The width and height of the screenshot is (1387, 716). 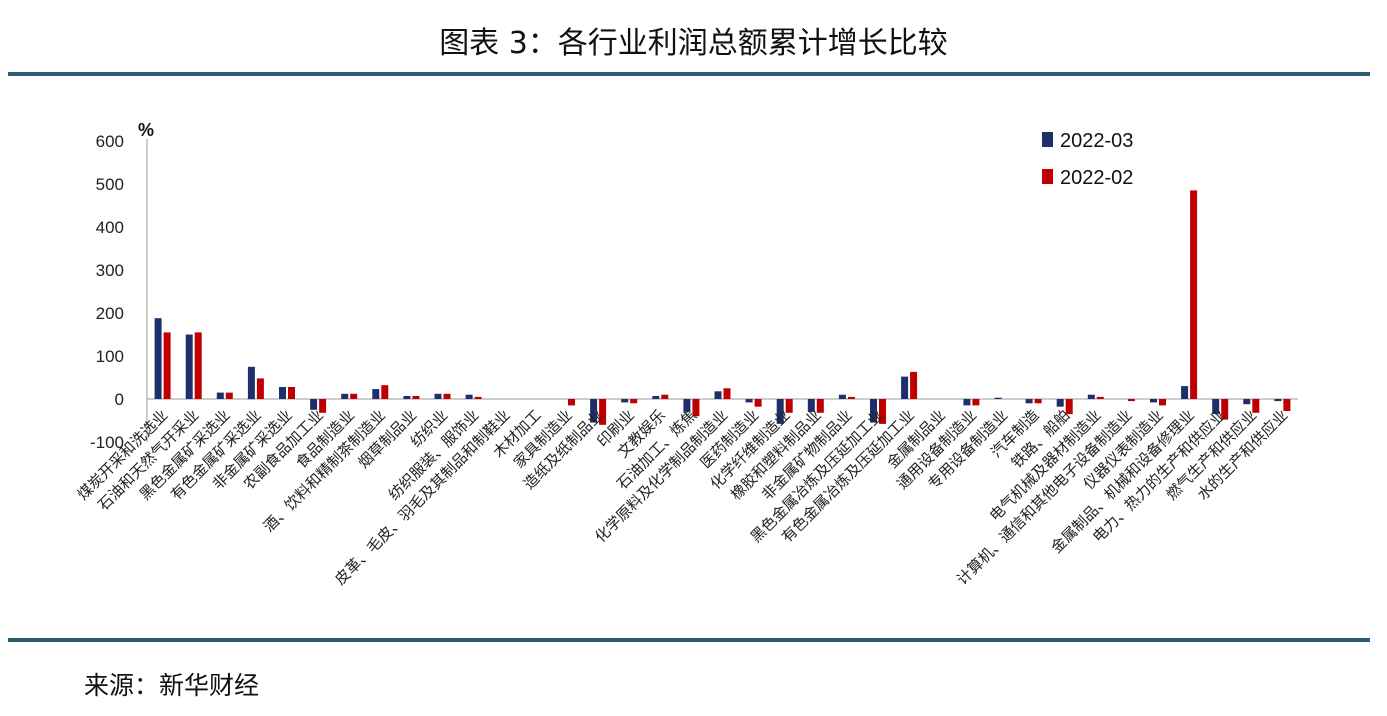 I want to click on y-unit-label: %, so click(x=146, y=130).